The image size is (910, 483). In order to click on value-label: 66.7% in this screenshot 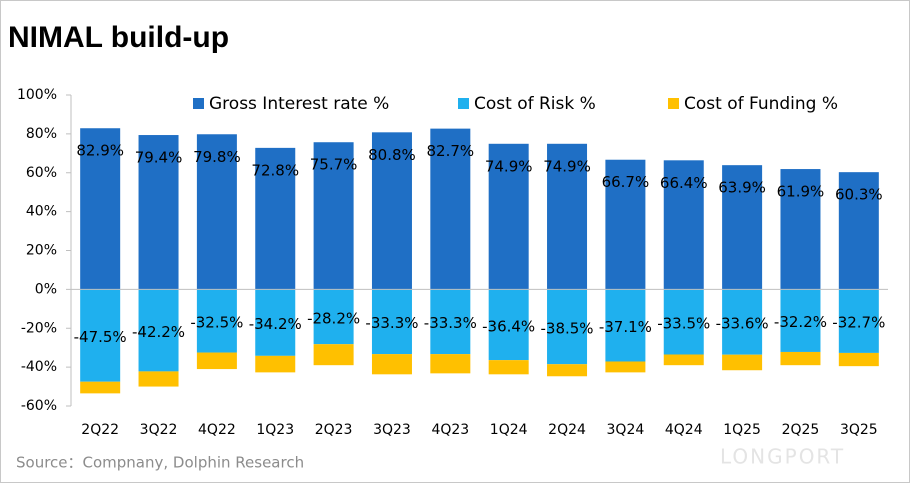, I will do `click(626, 182)`.